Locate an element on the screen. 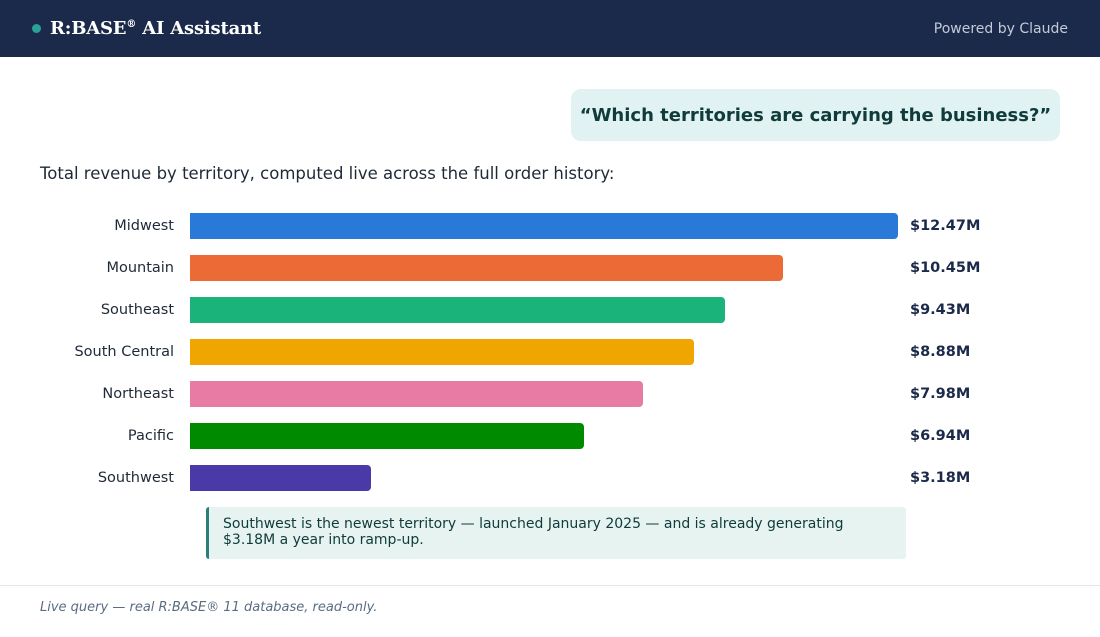 The height and width of the screenshot is (637, 1100). powered-by-text: Powered by Claude is located at coordinates (1000, 28).